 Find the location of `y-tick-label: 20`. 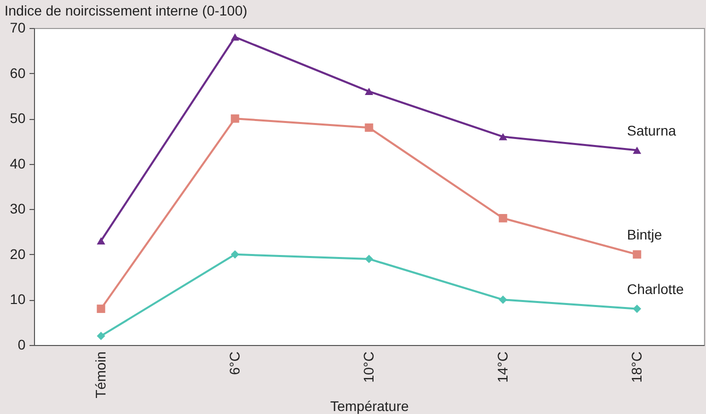

y-tick-label: 20 is located at coordinates (18, 254).